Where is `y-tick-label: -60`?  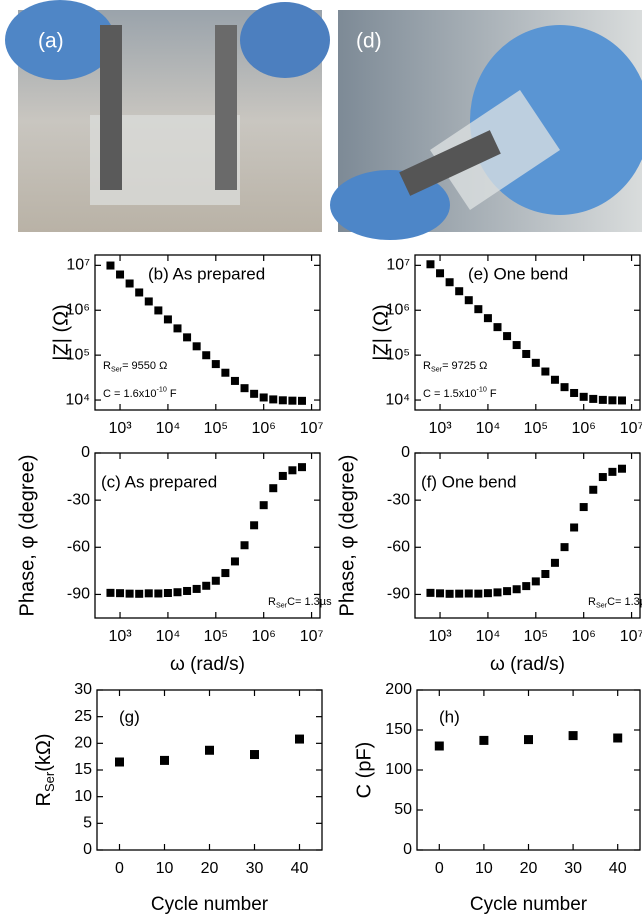 y-tick-label: -60 is located at coordinates (78, 547).